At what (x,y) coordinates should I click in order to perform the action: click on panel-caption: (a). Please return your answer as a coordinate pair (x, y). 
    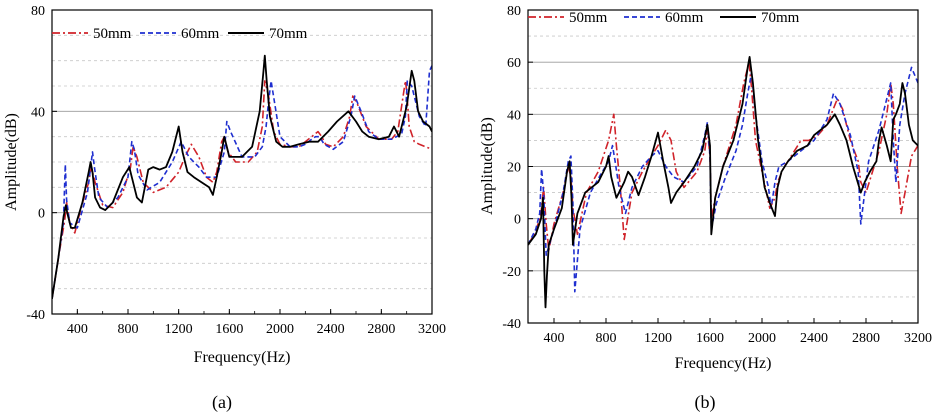
    Looking at the image, I should click on (222, 402).